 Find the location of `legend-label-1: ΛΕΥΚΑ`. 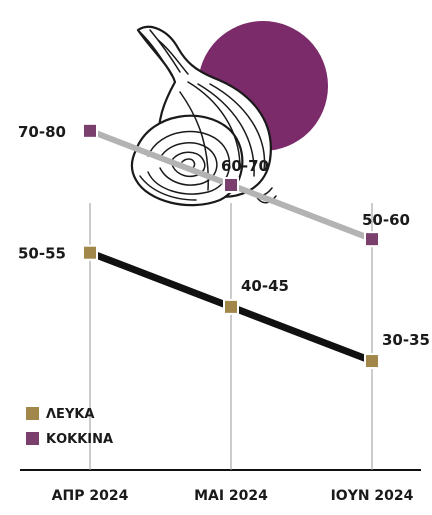

legend-label-1: ΛΕΥΚΑ is located at coordinates (70, 414).